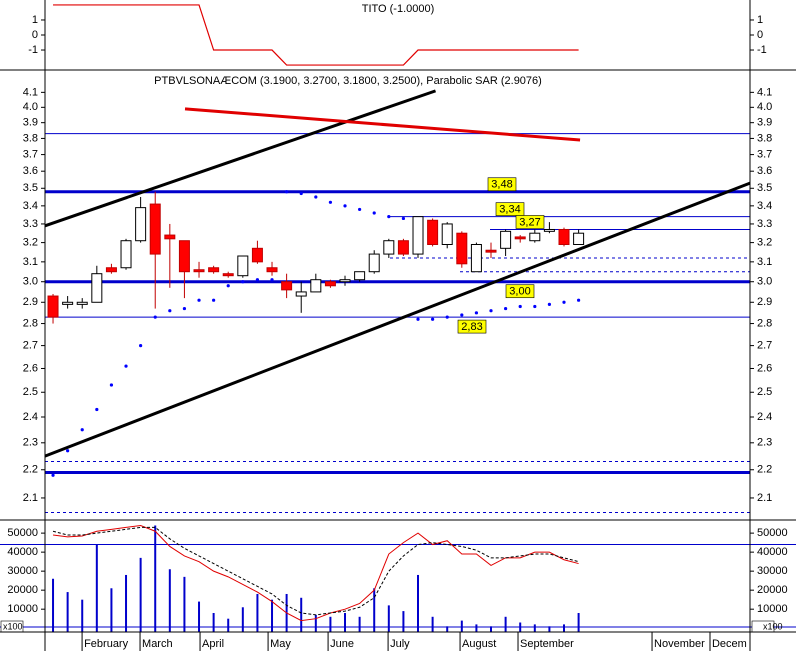 This screenshot has height=651, width=796. Describe the element at coordinates (400, 644) in the screenshot. I see `x-tick-label: July` at that location.